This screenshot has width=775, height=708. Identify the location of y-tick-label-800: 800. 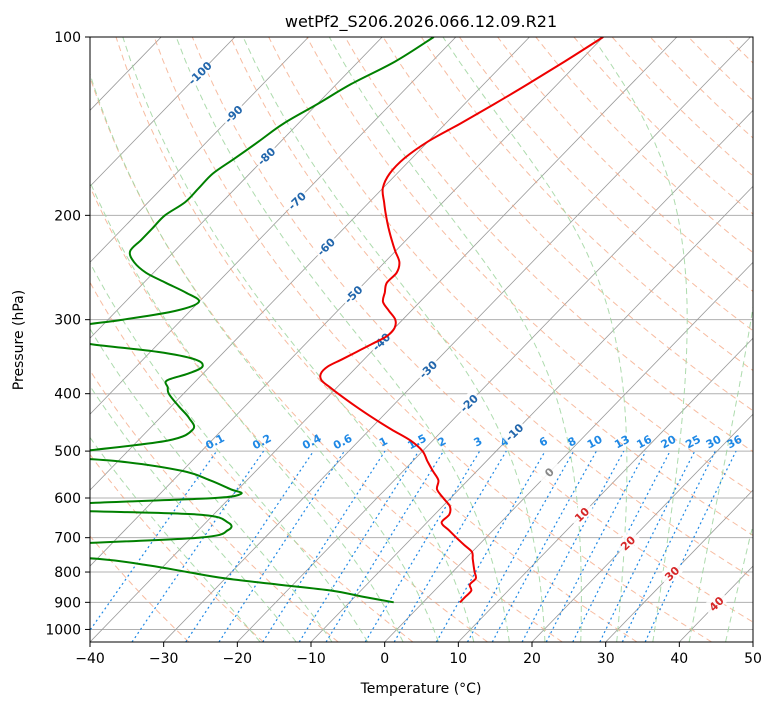
(67, 573).